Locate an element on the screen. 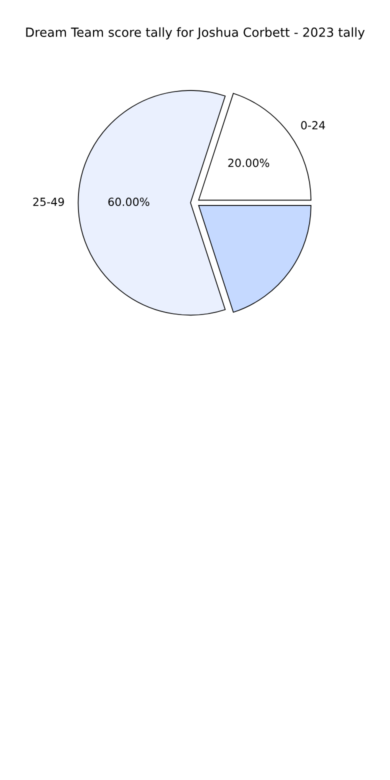 The width and height of the screenshot is (390, 780). slice-label: 25-49 is located at coordinates (48, 202).